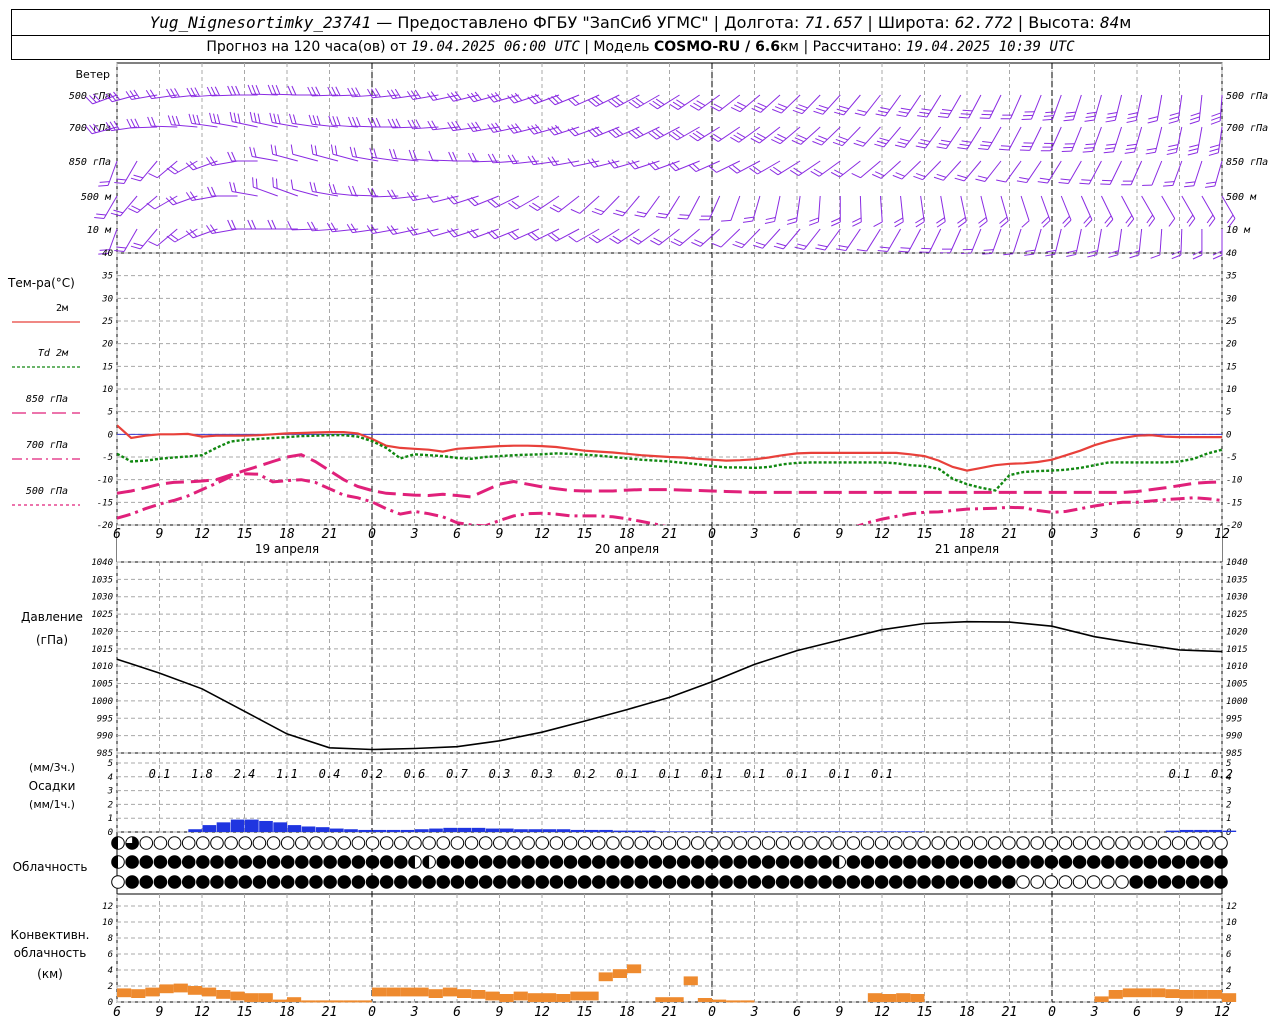 The height and width of the screenshot is (1024, 1280). Describe the element at coordinates (117, 1012) in the screenshot. I see `hour-tick-label-bottom: 6` at that location.